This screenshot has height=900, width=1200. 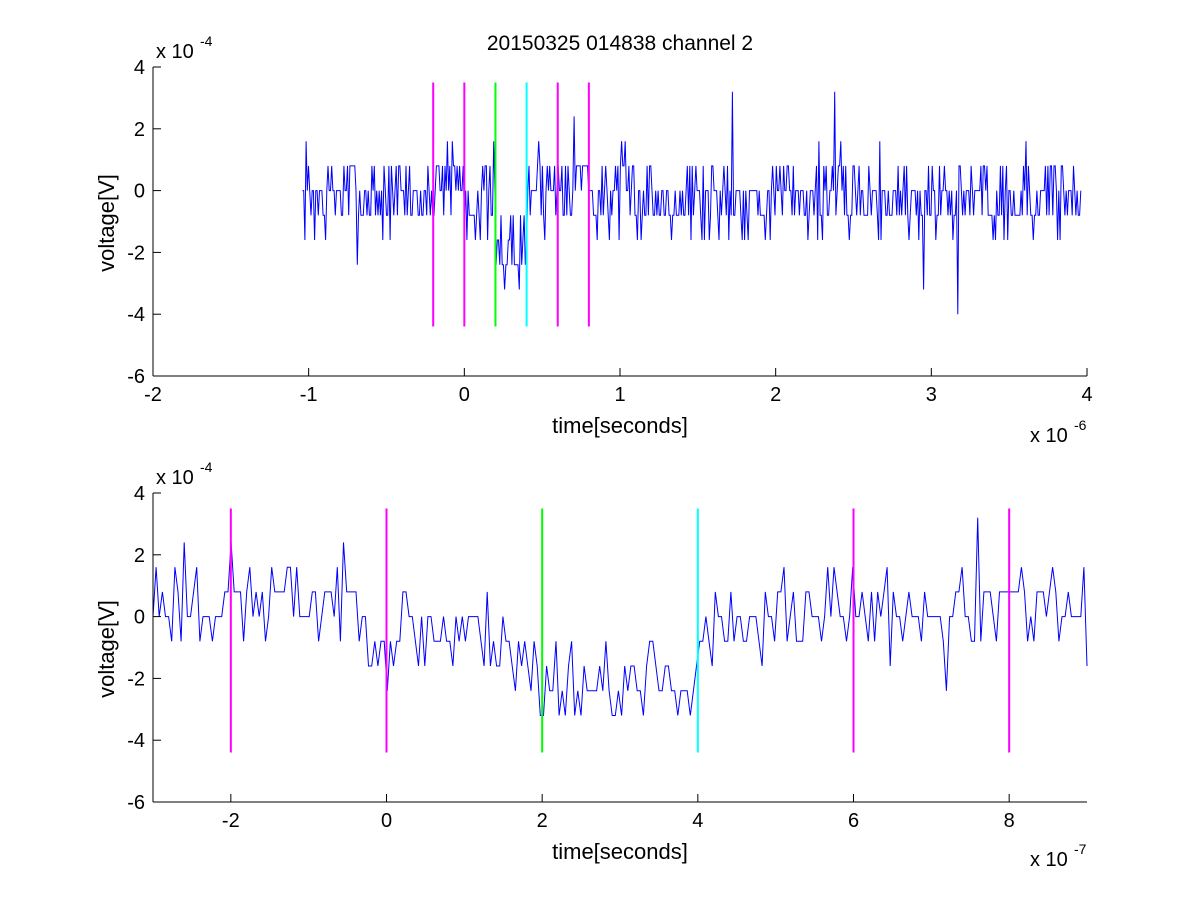 I want to click on top-x-exponent-base: x 10, so click(x=1049, y=436).